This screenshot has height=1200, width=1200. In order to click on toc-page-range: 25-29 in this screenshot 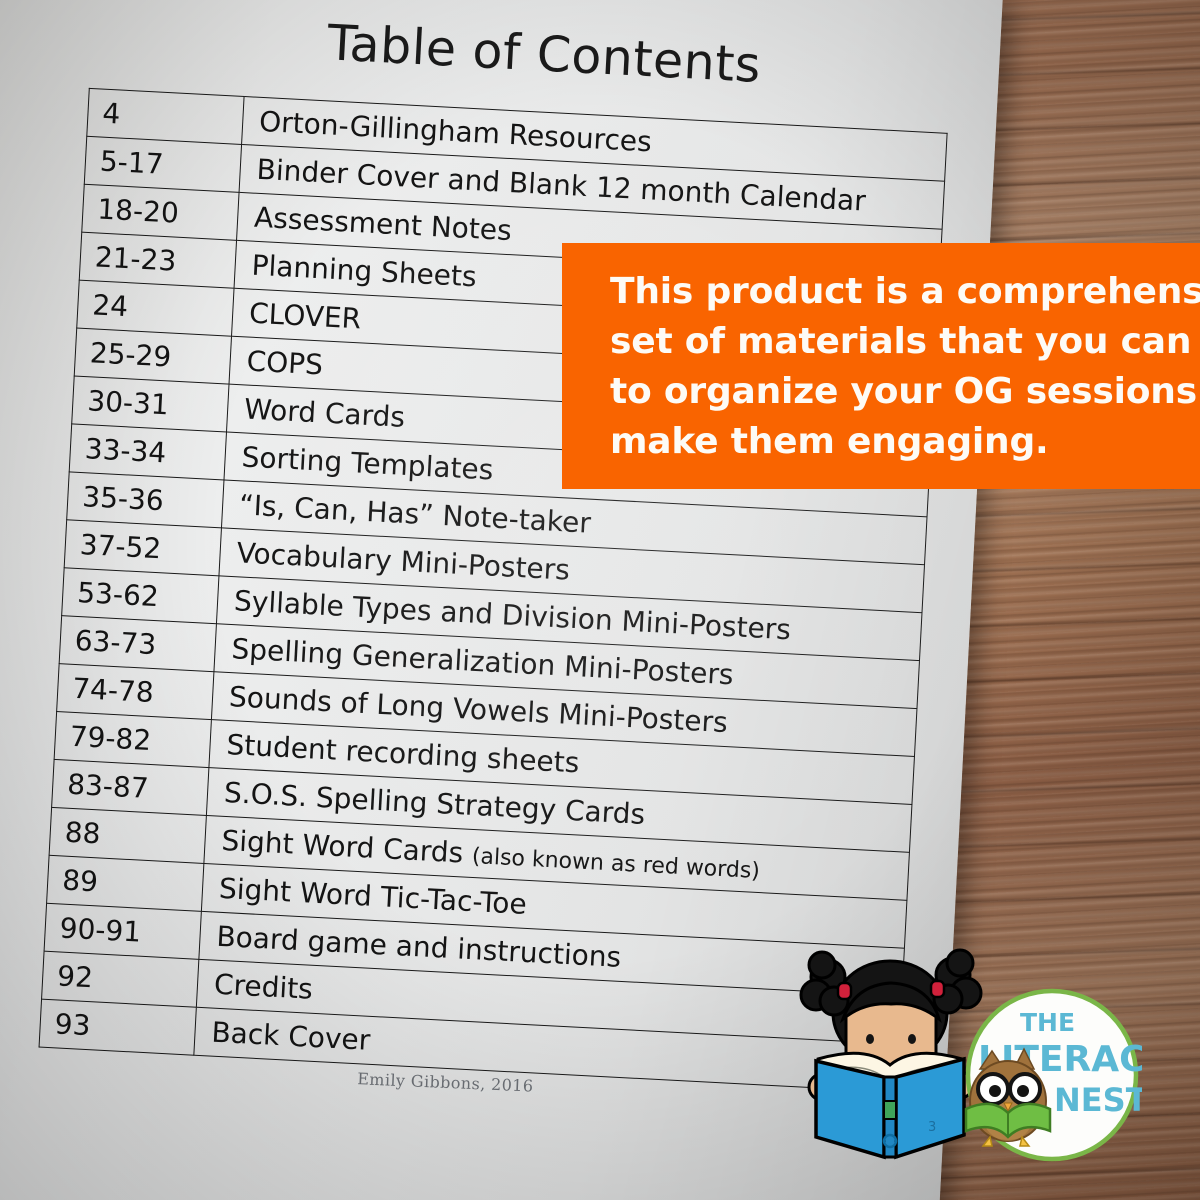, I will do `click(153, 356)`.